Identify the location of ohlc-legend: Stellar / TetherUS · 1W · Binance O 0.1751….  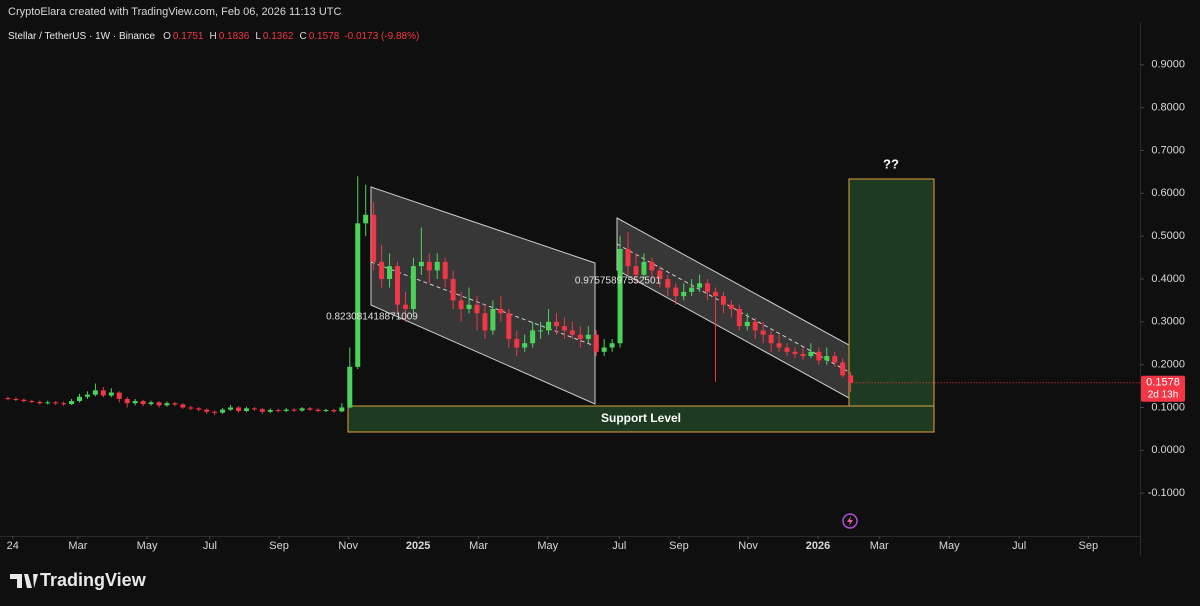
(213, 36).